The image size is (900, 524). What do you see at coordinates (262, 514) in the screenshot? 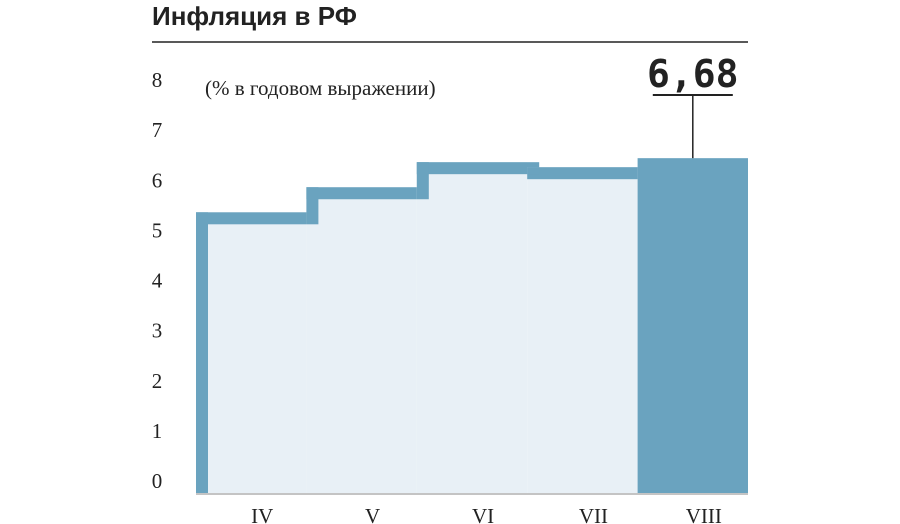
I see `x-tick-label: IV` at bounding box center [262, 514].